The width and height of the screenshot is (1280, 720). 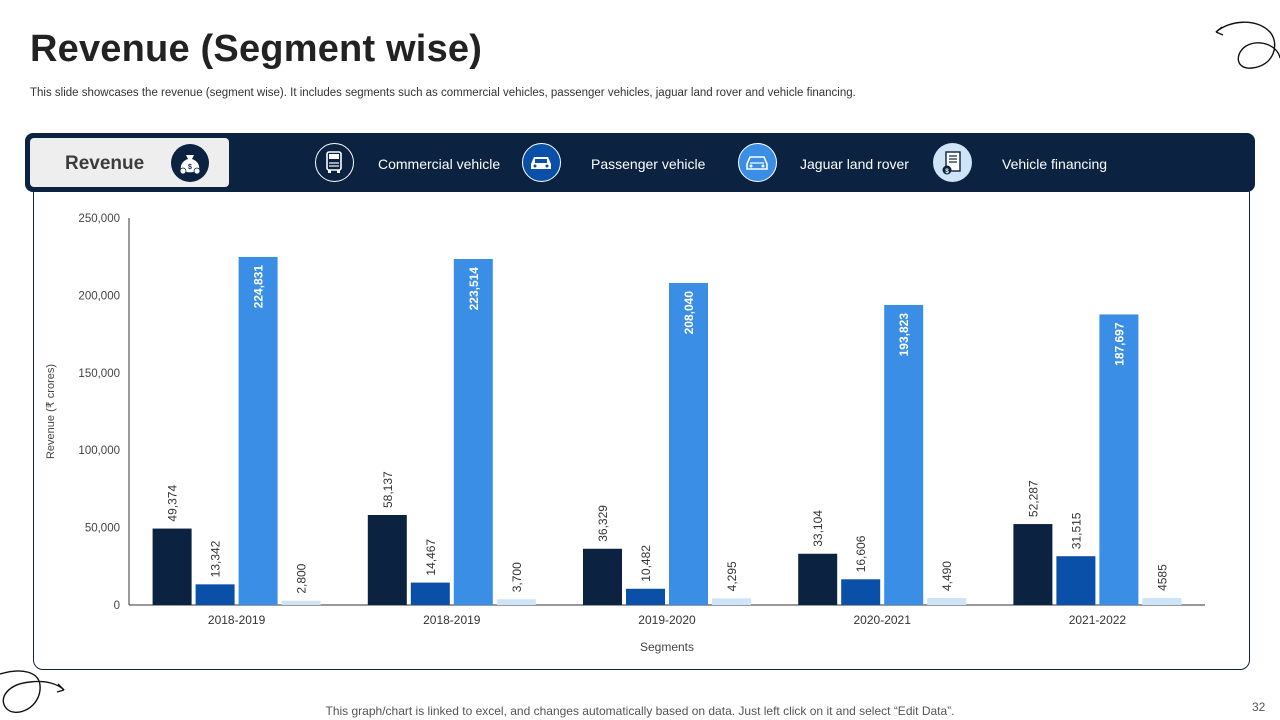 I want to click on y-tick-label: 200,000, so click(x=99, y=296).